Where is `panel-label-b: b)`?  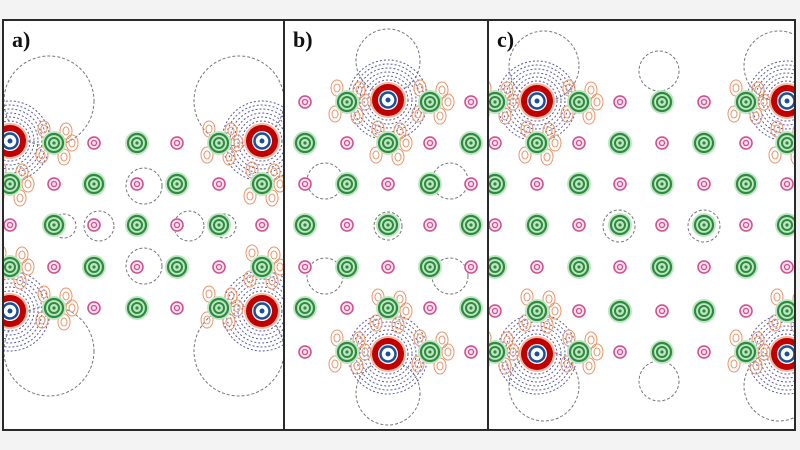 panel-label-b: b) is located at coordinates (303, 39).